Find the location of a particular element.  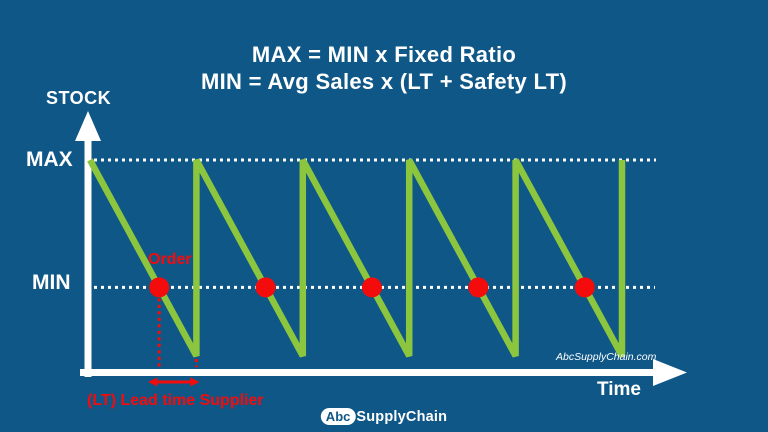

watermark-url: AbcSupplyChain.com is located at coordinates (606, 357).